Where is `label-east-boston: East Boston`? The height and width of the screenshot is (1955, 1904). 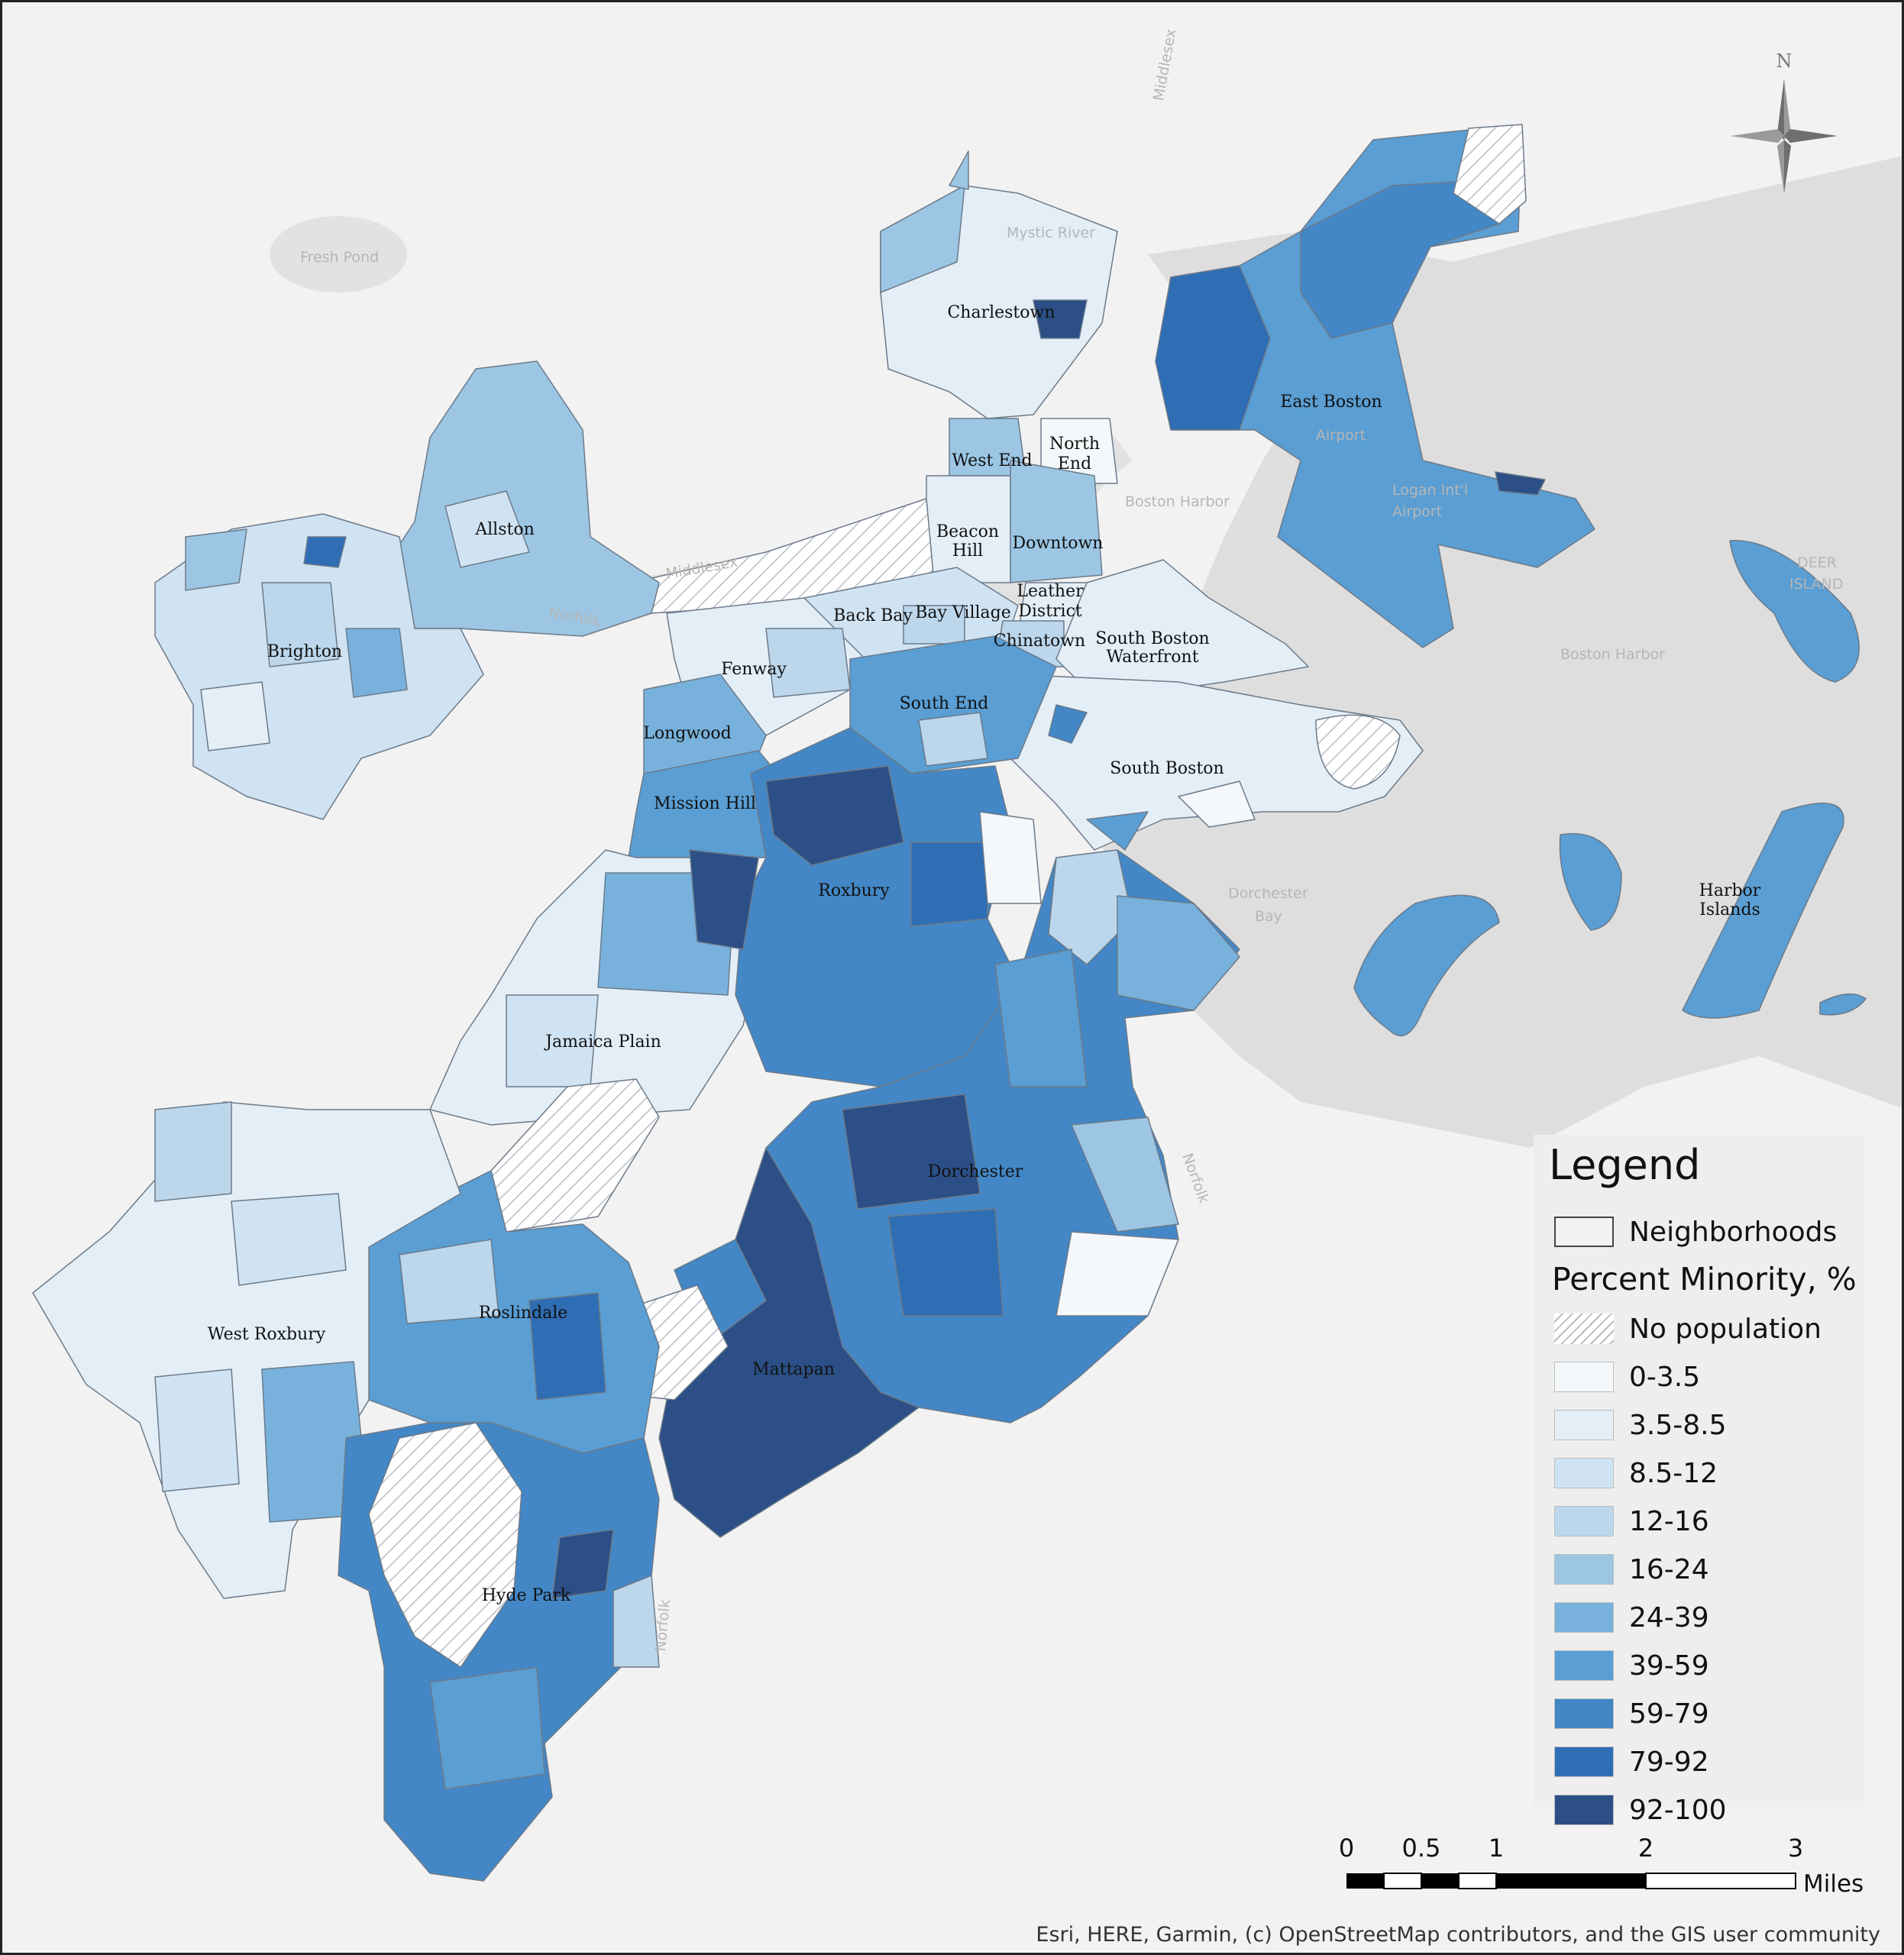 label-east-boston: East Boston is located at coordinates (1331, 403).